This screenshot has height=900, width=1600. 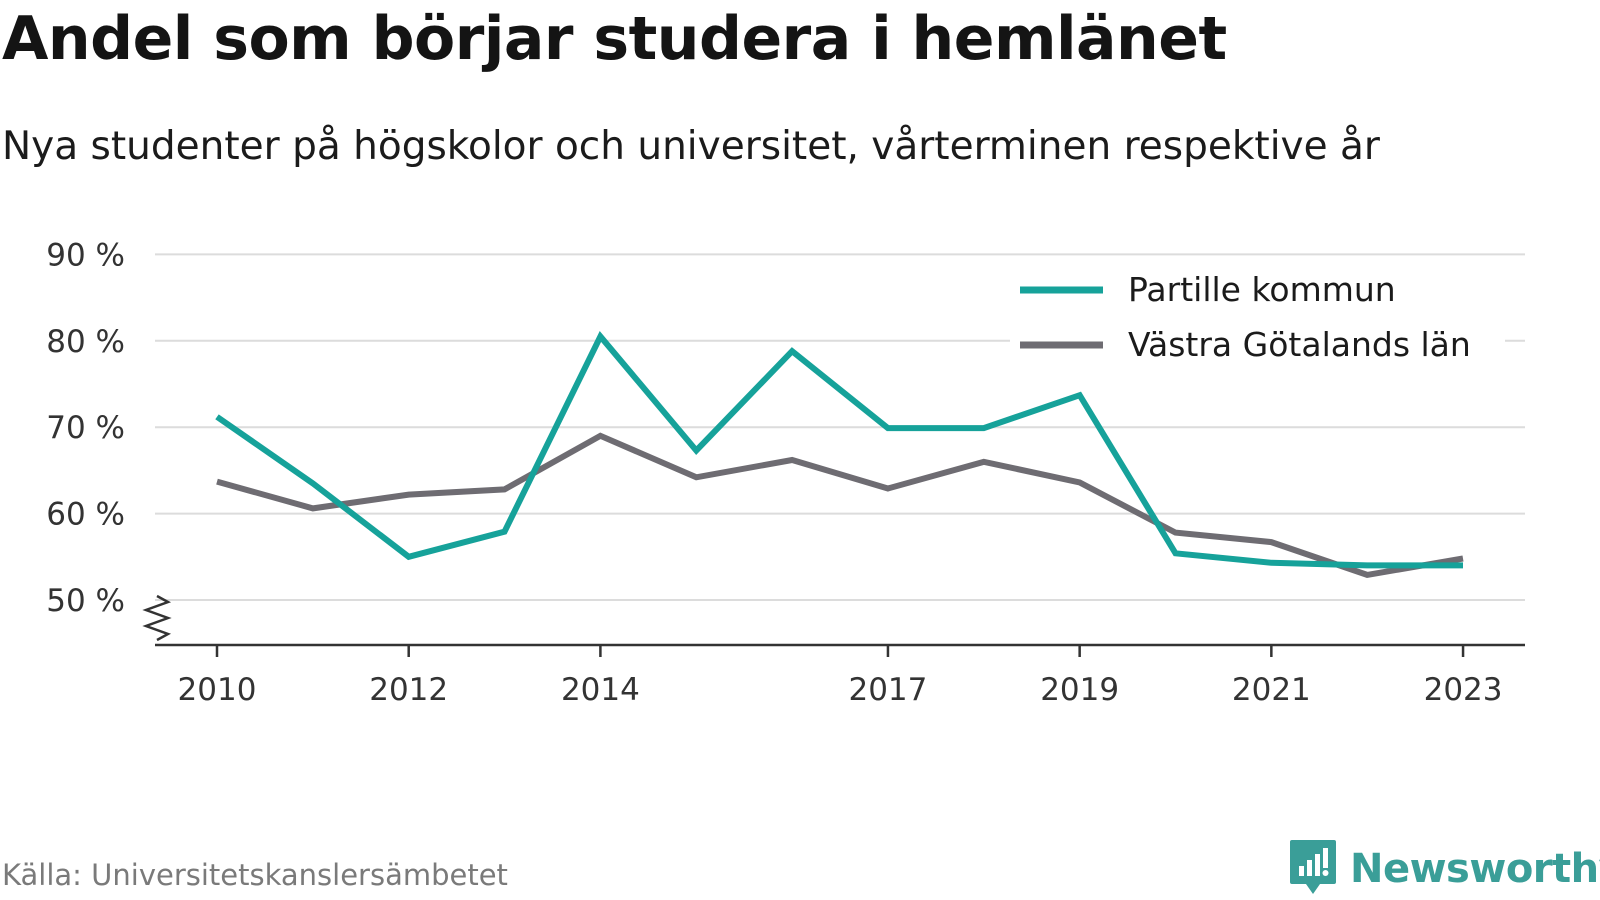 I want to click on source-note: Källa: Universitetskanslersämbetet, so click(x=255, y=875).